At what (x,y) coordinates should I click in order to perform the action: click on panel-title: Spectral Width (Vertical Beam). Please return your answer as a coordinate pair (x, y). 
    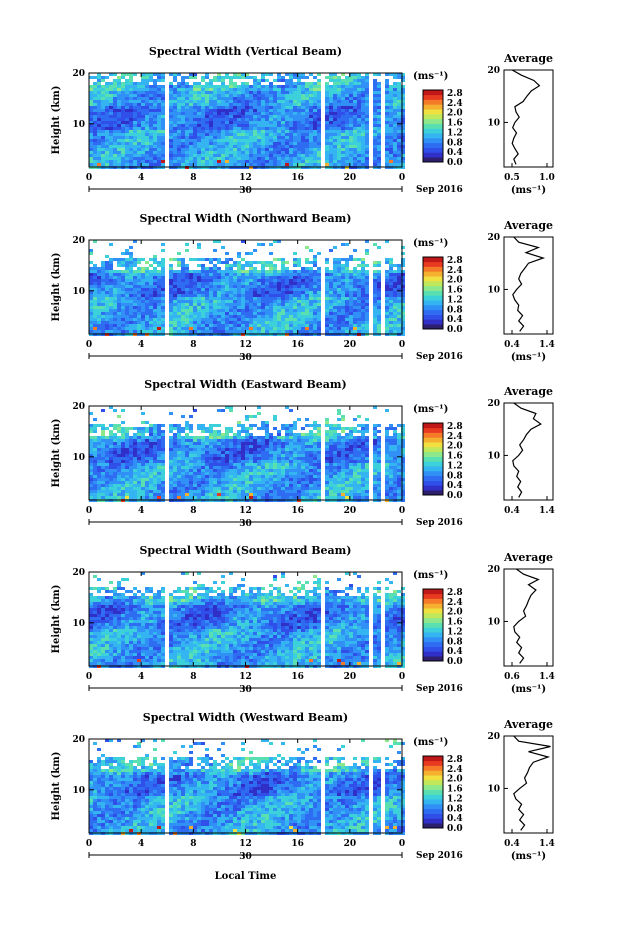
    Looking at the image, I should click on (245, 51).